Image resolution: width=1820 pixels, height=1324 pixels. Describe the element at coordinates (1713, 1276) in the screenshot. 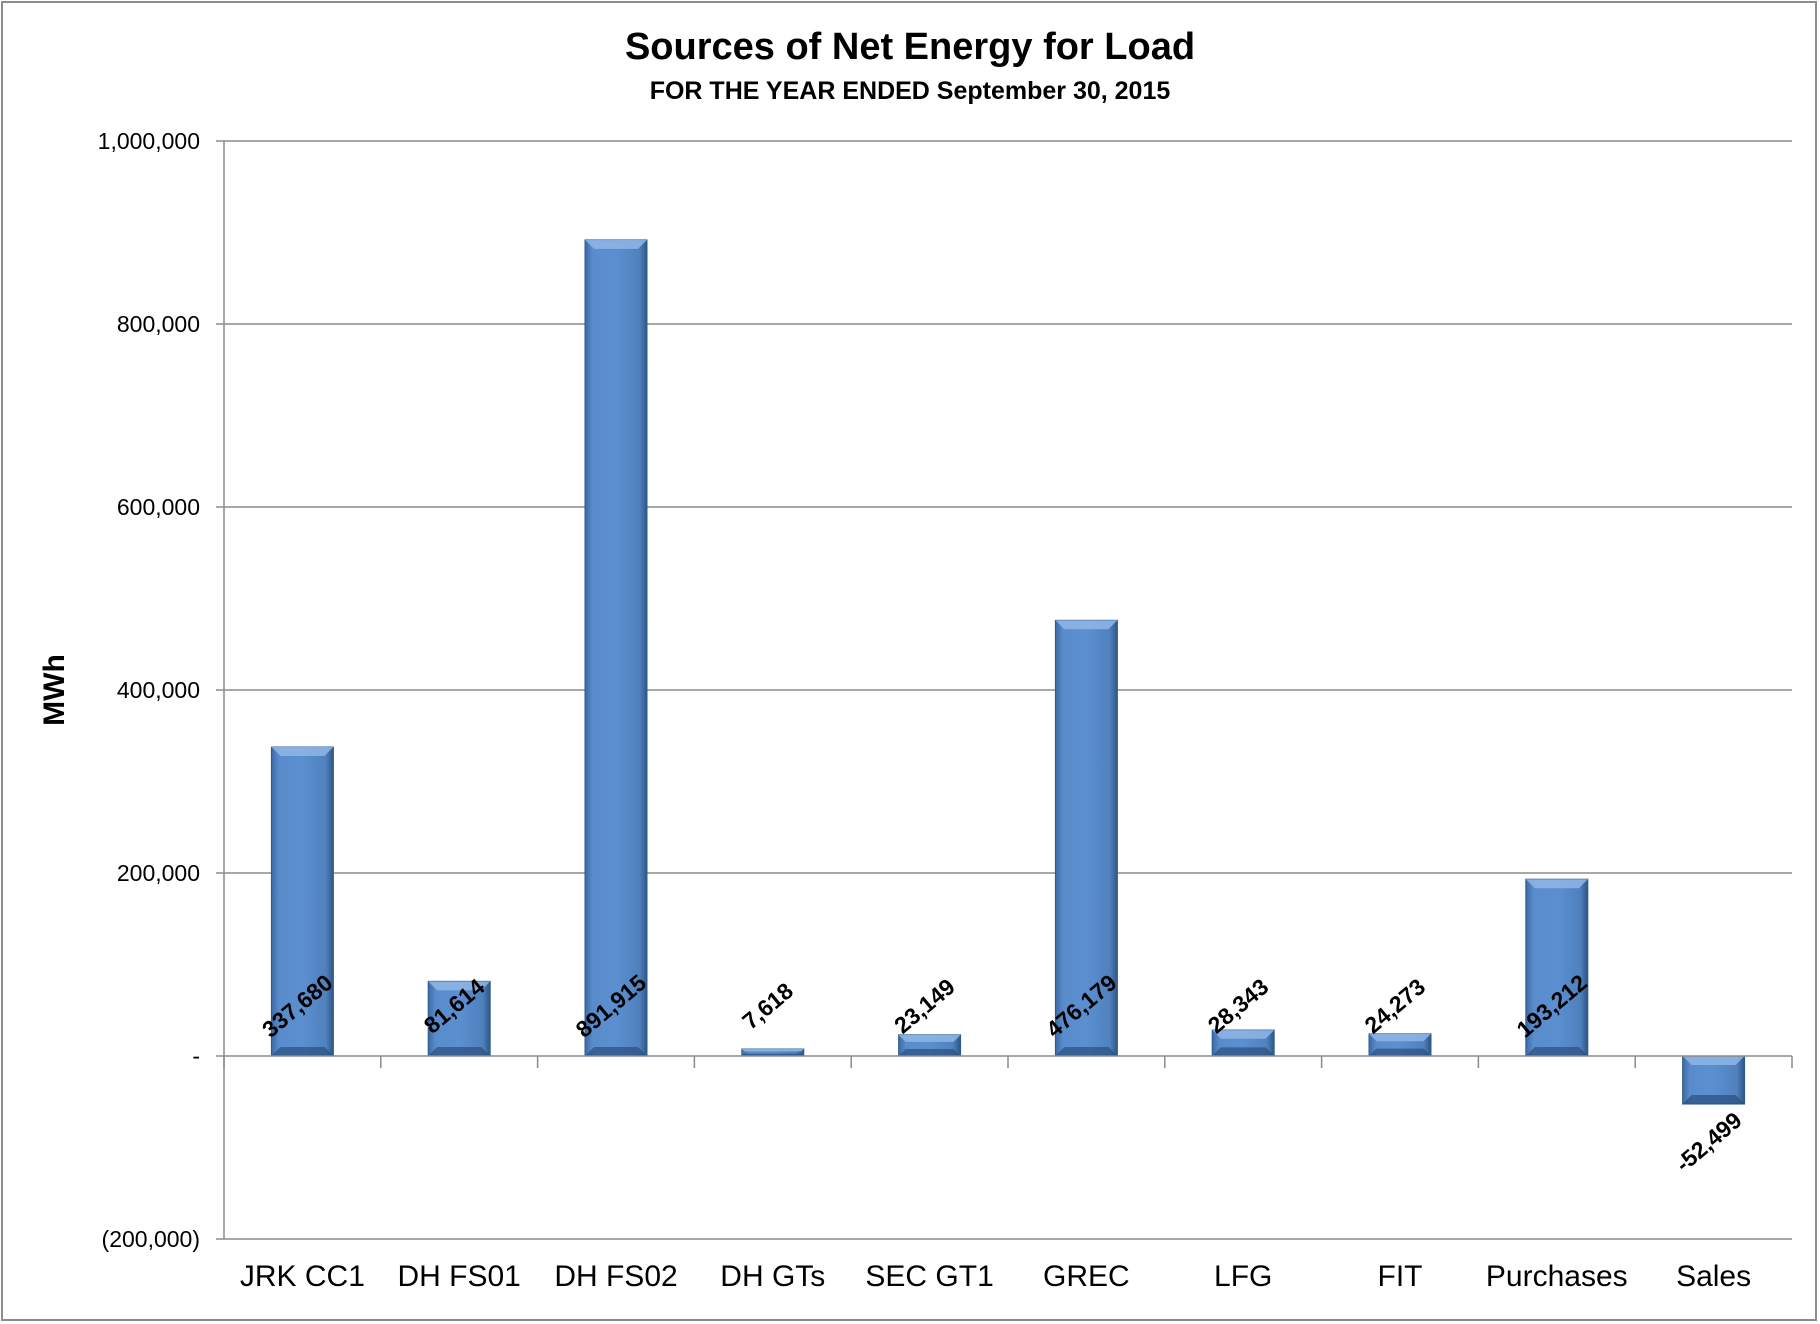

I see `x-category-label: Sales` at that location.